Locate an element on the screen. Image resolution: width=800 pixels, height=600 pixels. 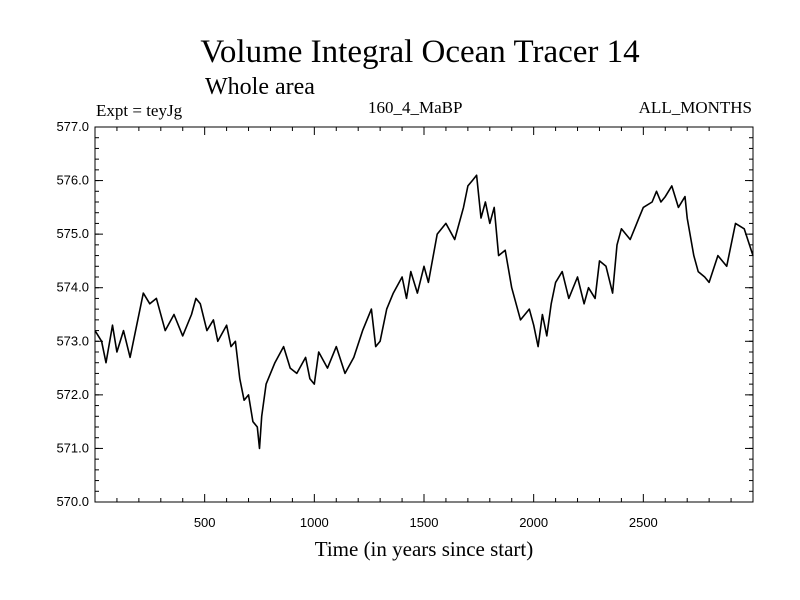
y-tick-label: 574.0 is located at coordinates (72, 287).